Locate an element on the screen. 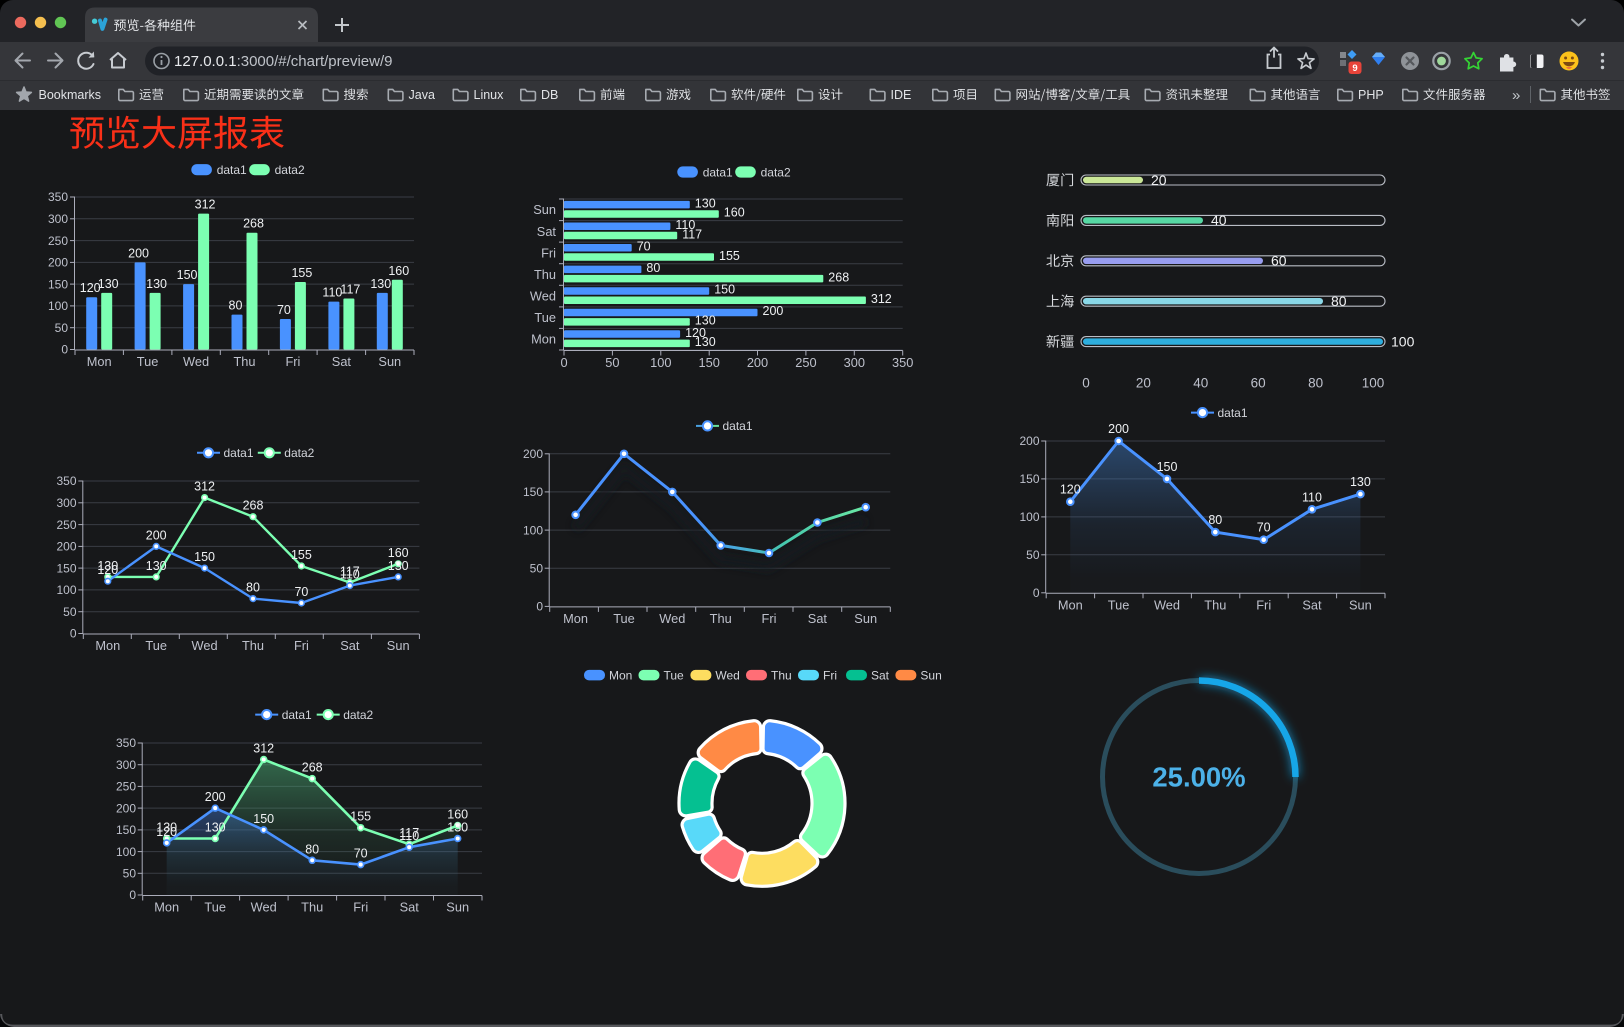  svg-text: 40 is located at coordinates (1219, 220).